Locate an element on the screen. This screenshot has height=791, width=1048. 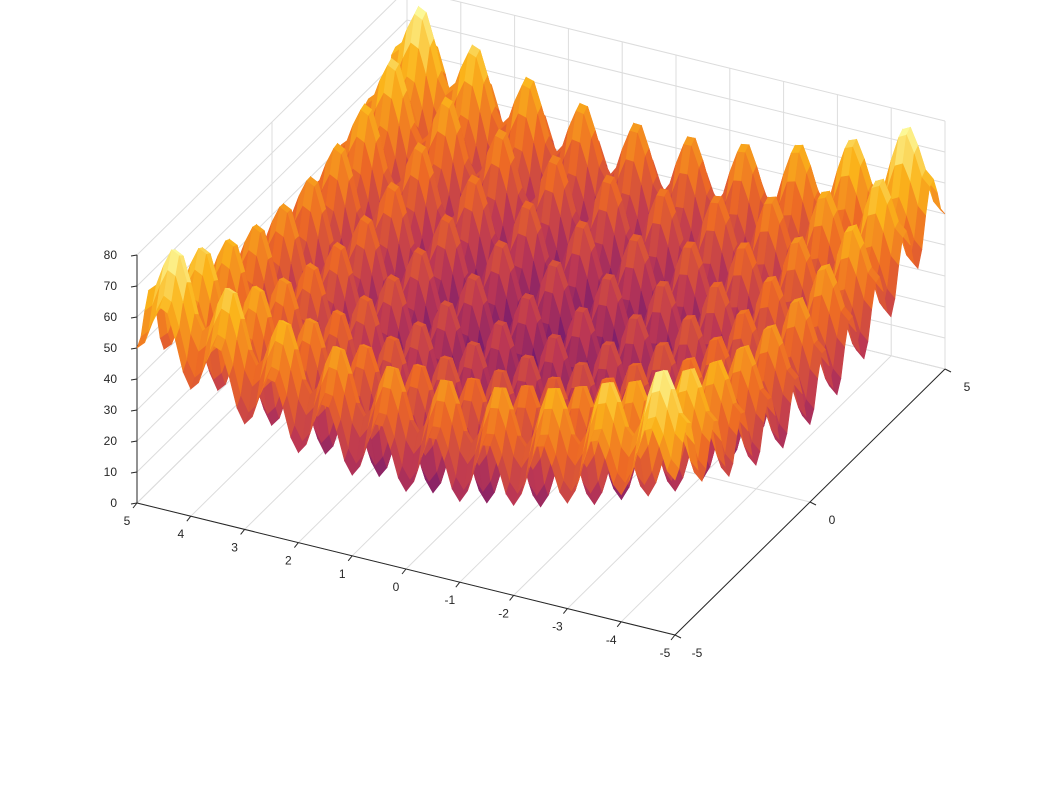
x-tick-label: 2 is located at coordinates (288, 561).